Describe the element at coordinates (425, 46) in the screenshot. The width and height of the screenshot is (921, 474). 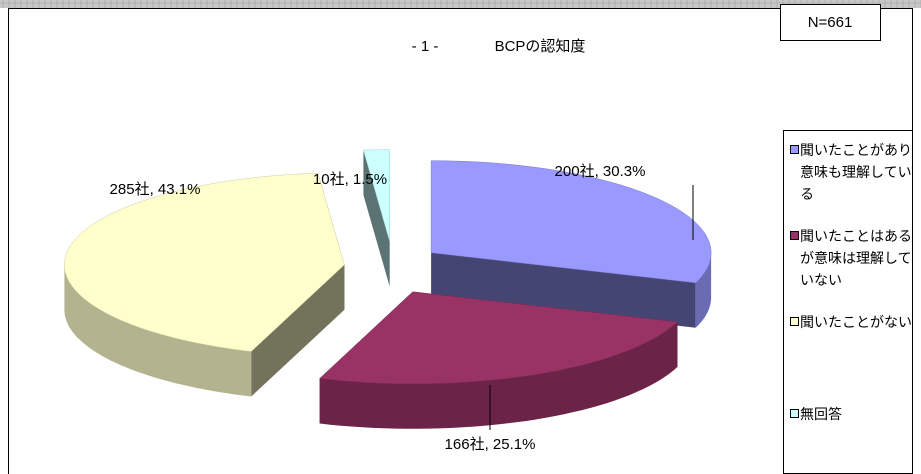
I see `page-number: - 1 -` at that location.